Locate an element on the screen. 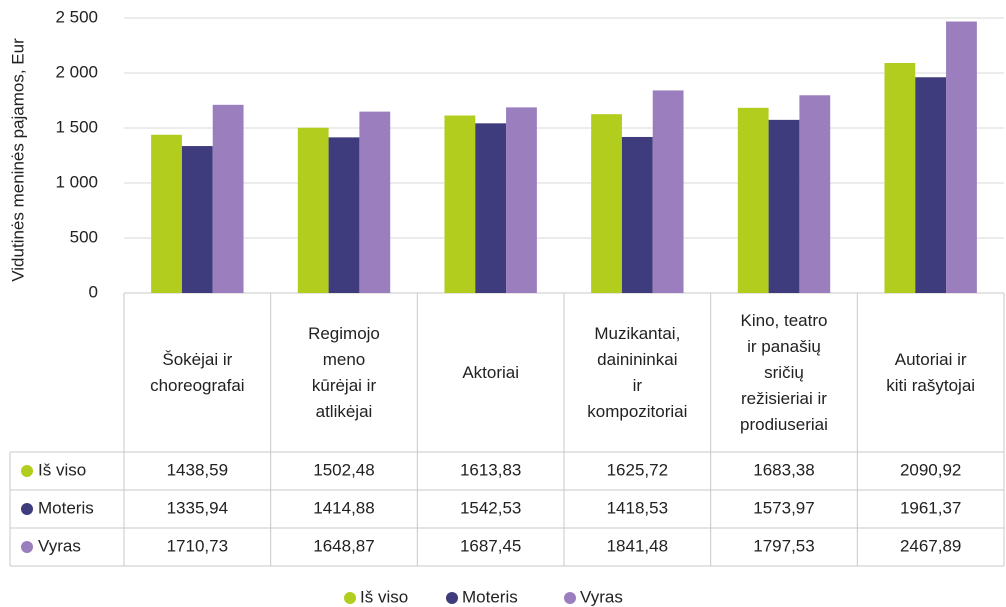 This screenshot has width=1006, height=607. table-value: 1502,48 is located at coordinates (343, 469).